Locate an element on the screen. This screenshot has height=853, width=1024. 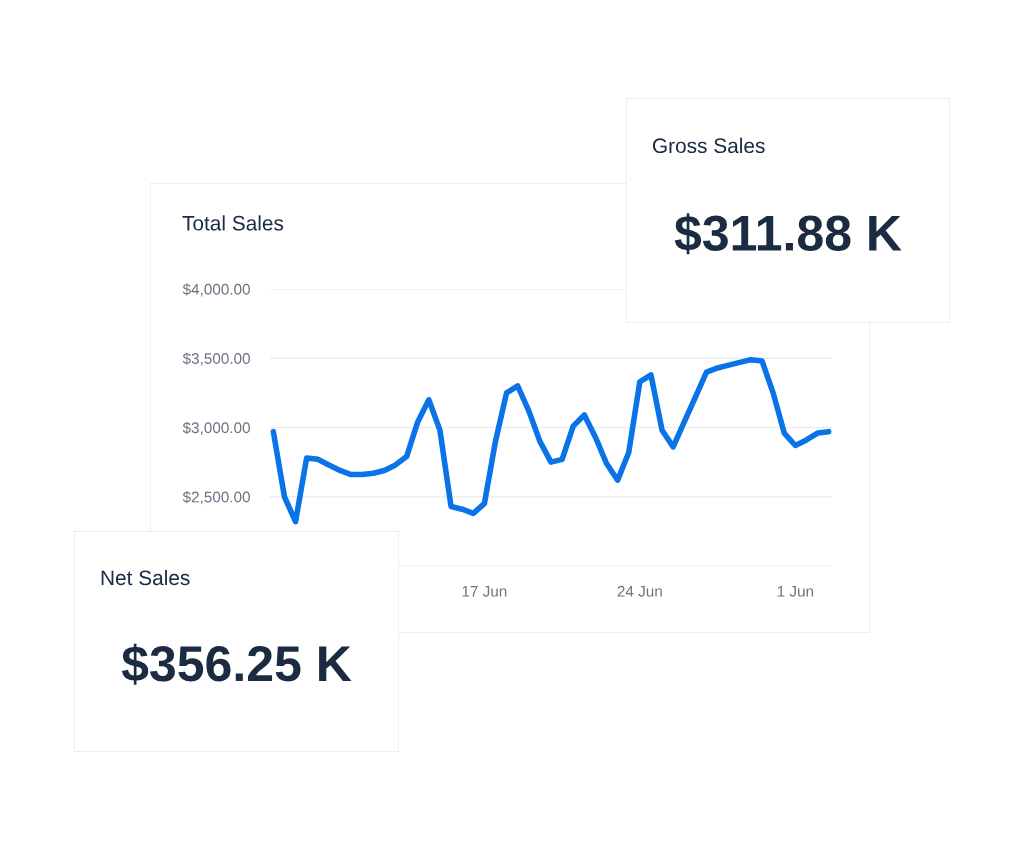
text: Net Sales is located at coordinates (145, 577).